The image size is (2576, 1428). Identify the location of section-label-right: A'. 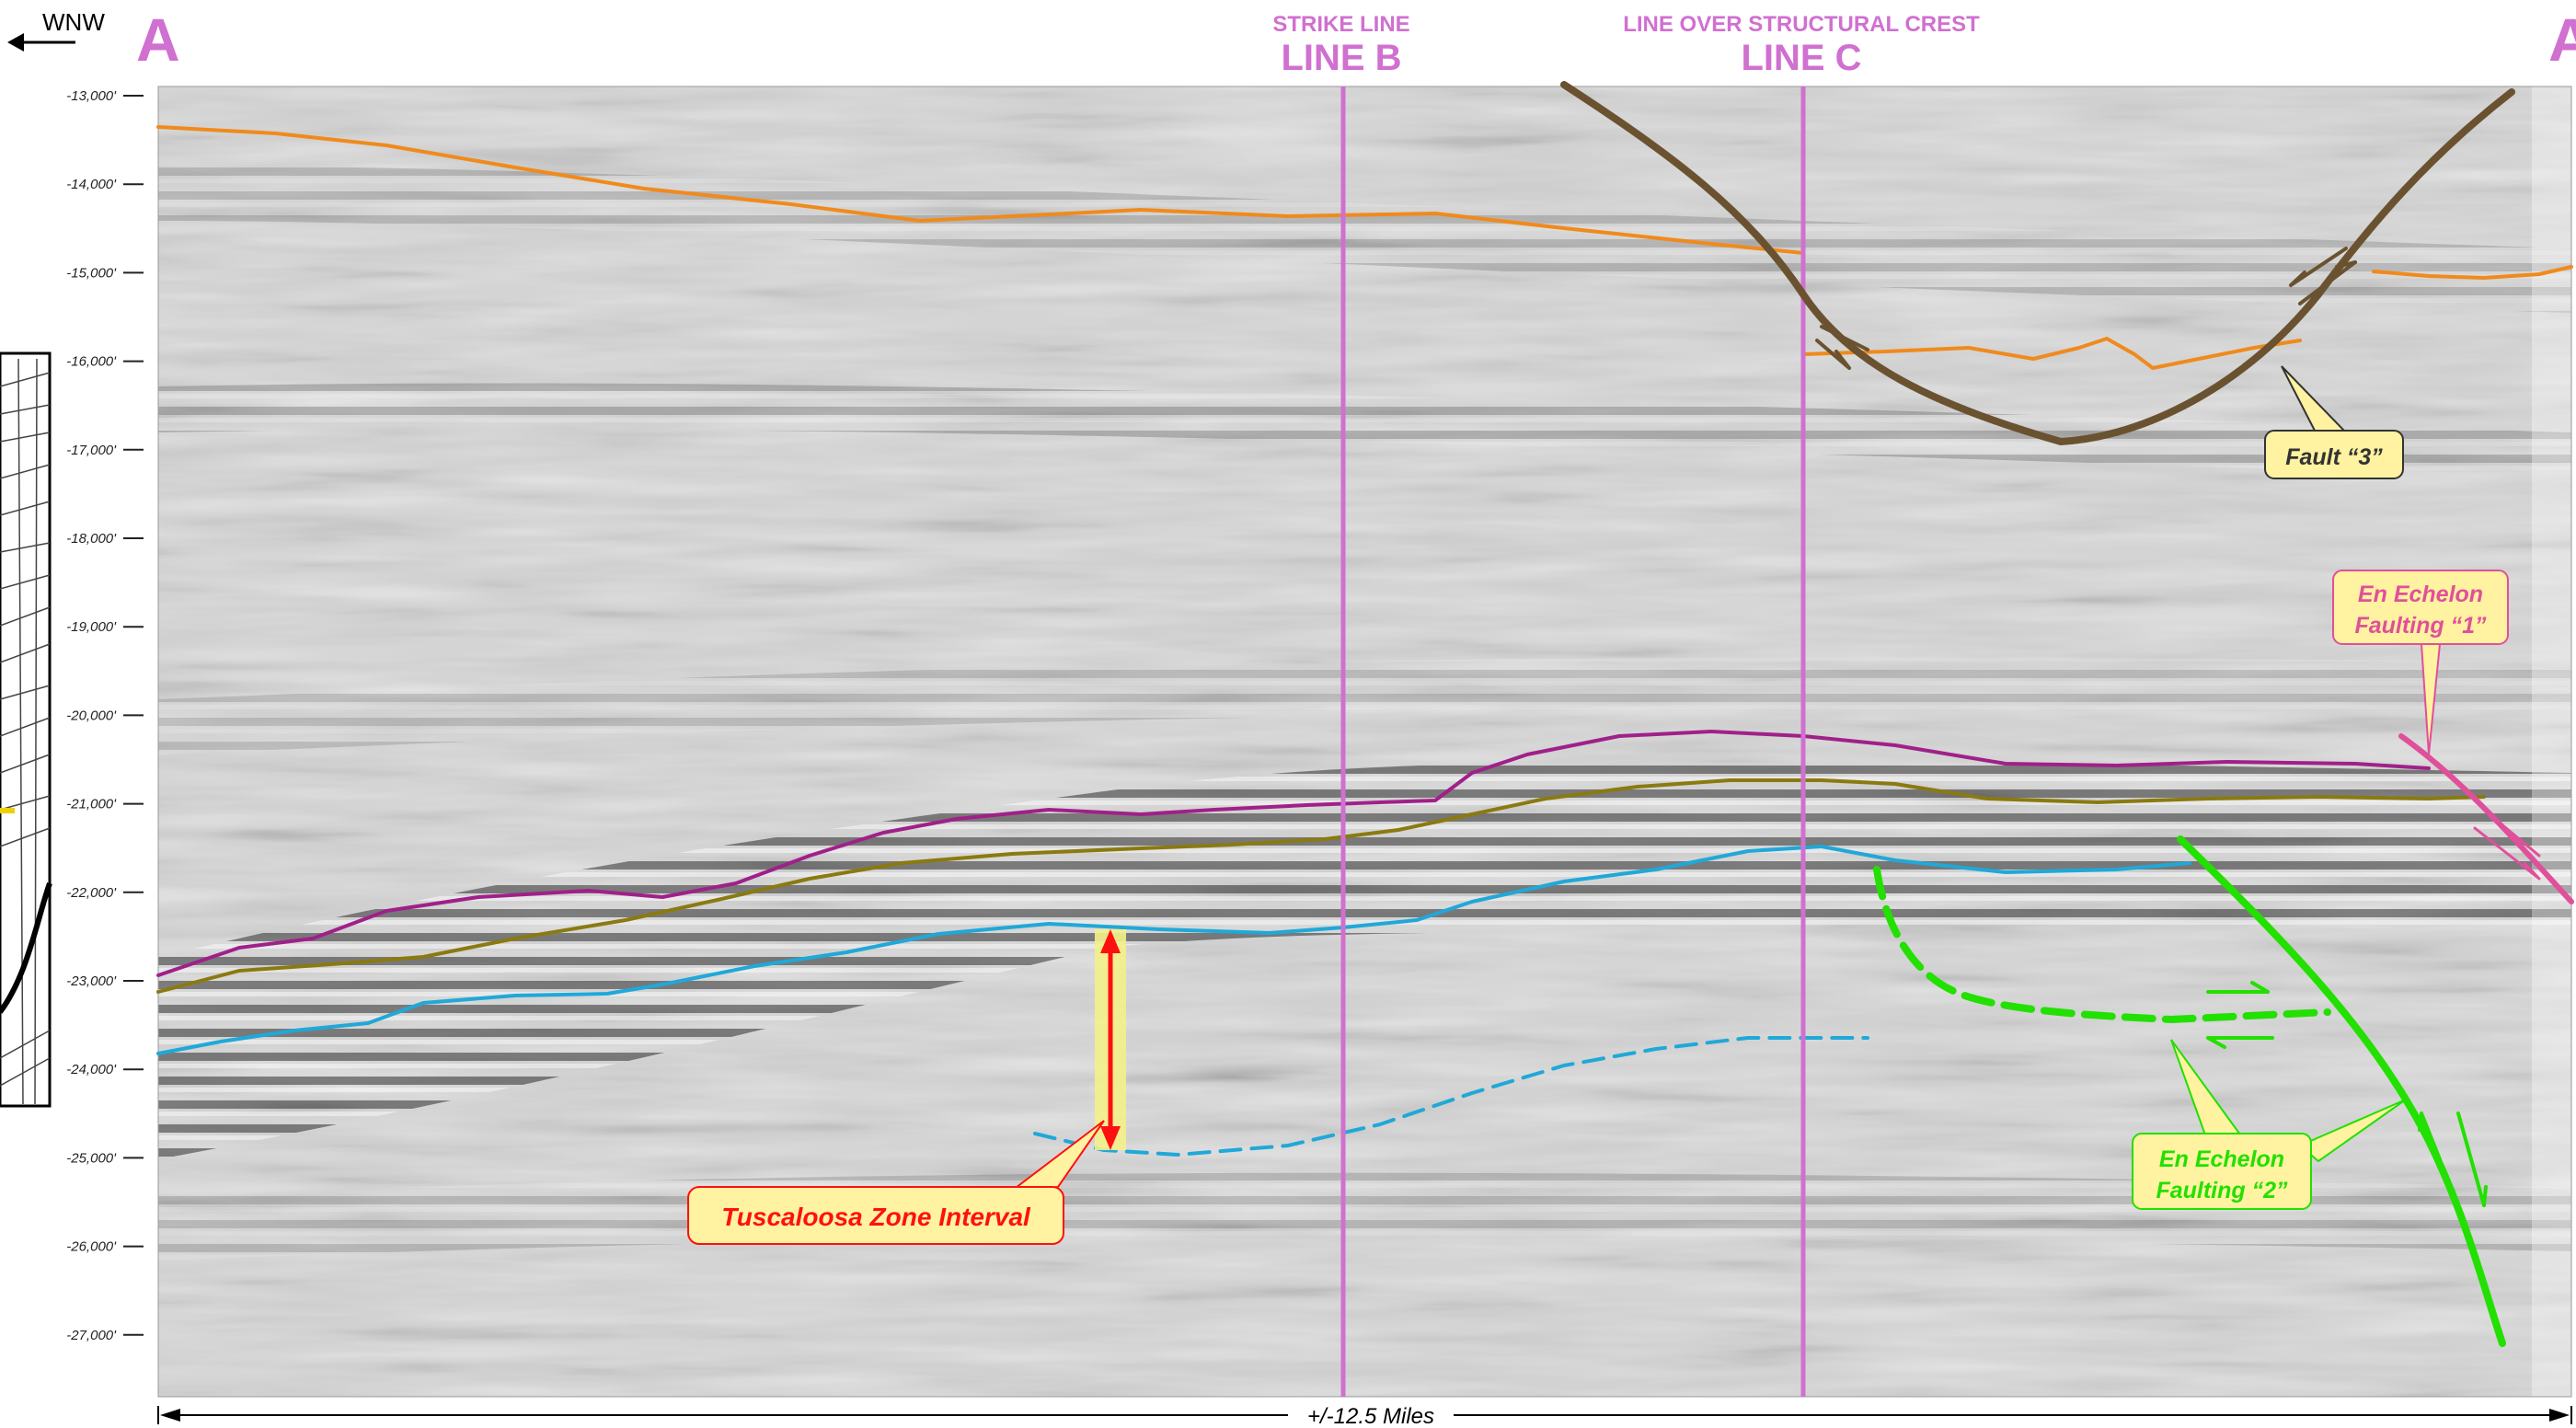
(2562, 40).